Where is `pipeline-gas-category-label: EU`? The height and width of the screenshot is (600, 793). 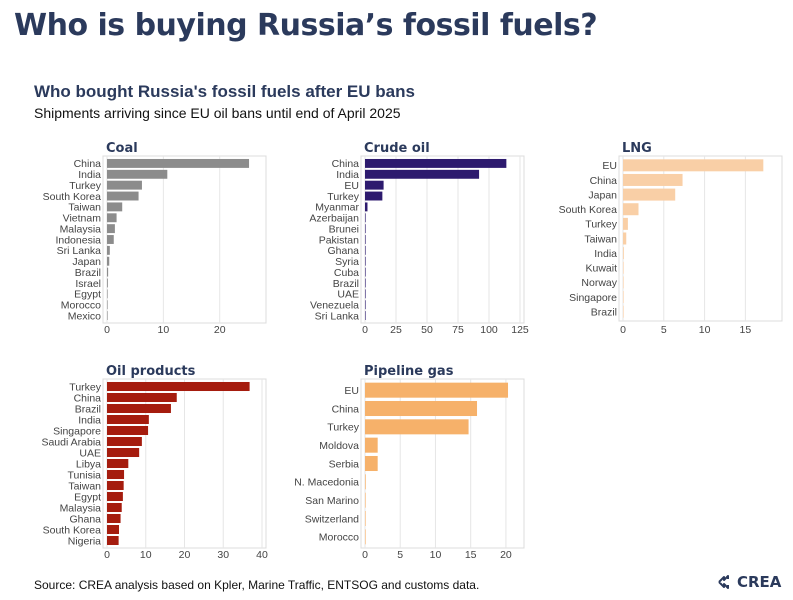 pipeline-gas-category-label: EU is located at coordinates (351, 391).